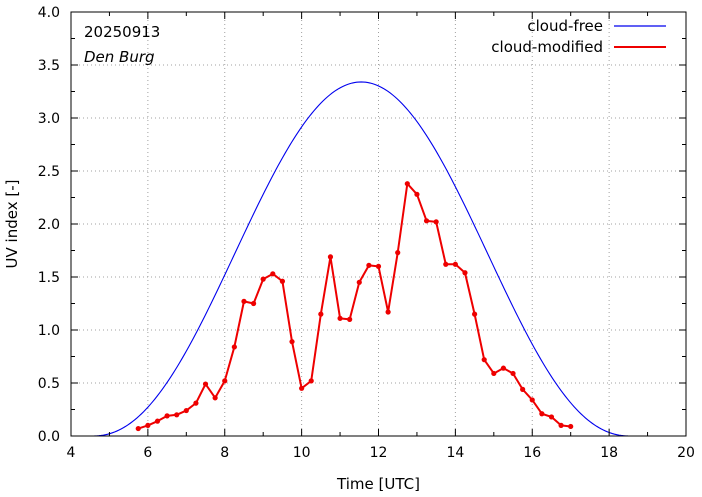 Image resolution: width=702 pixels, height=497 pixels. I want to click on y-tick-label: 3.5, so click(49, 66).